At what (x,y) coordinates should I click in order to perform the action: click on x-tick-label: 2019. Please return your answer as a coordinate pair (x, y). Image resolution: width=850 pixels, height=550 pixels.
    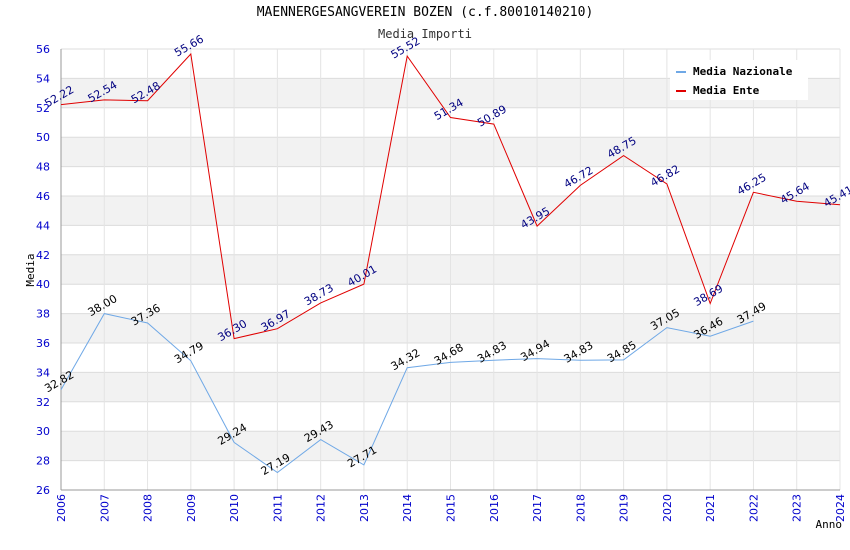
    Looking at the image, I should click on (624, 508).